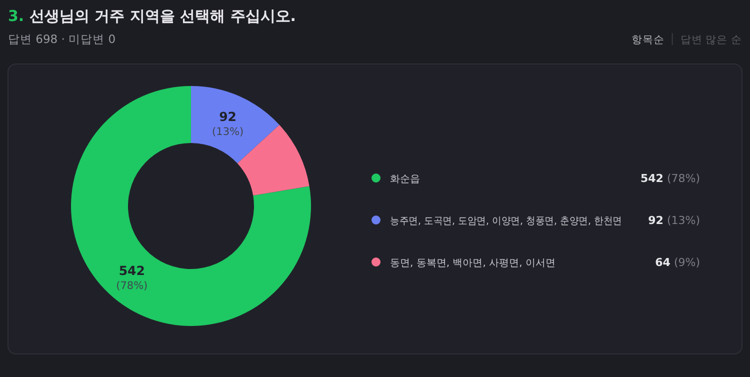  Describe the element at coordinates (647, 40) in the screenshot. I see `text: 항목순` at that location.